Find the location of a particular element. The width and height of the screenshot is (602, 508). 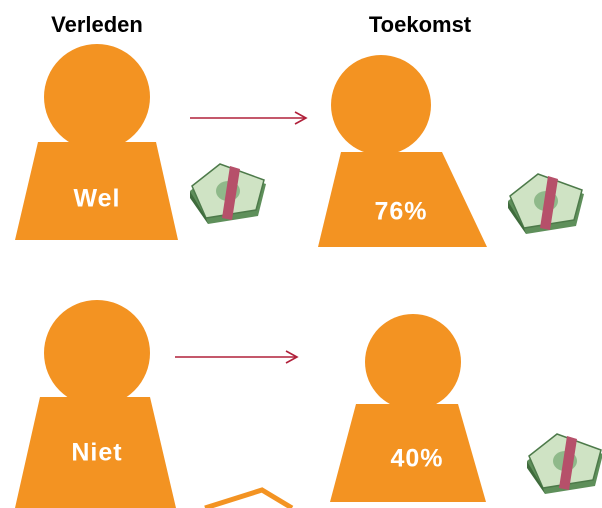

person-label: 76% is located at coordinates (400, 212).